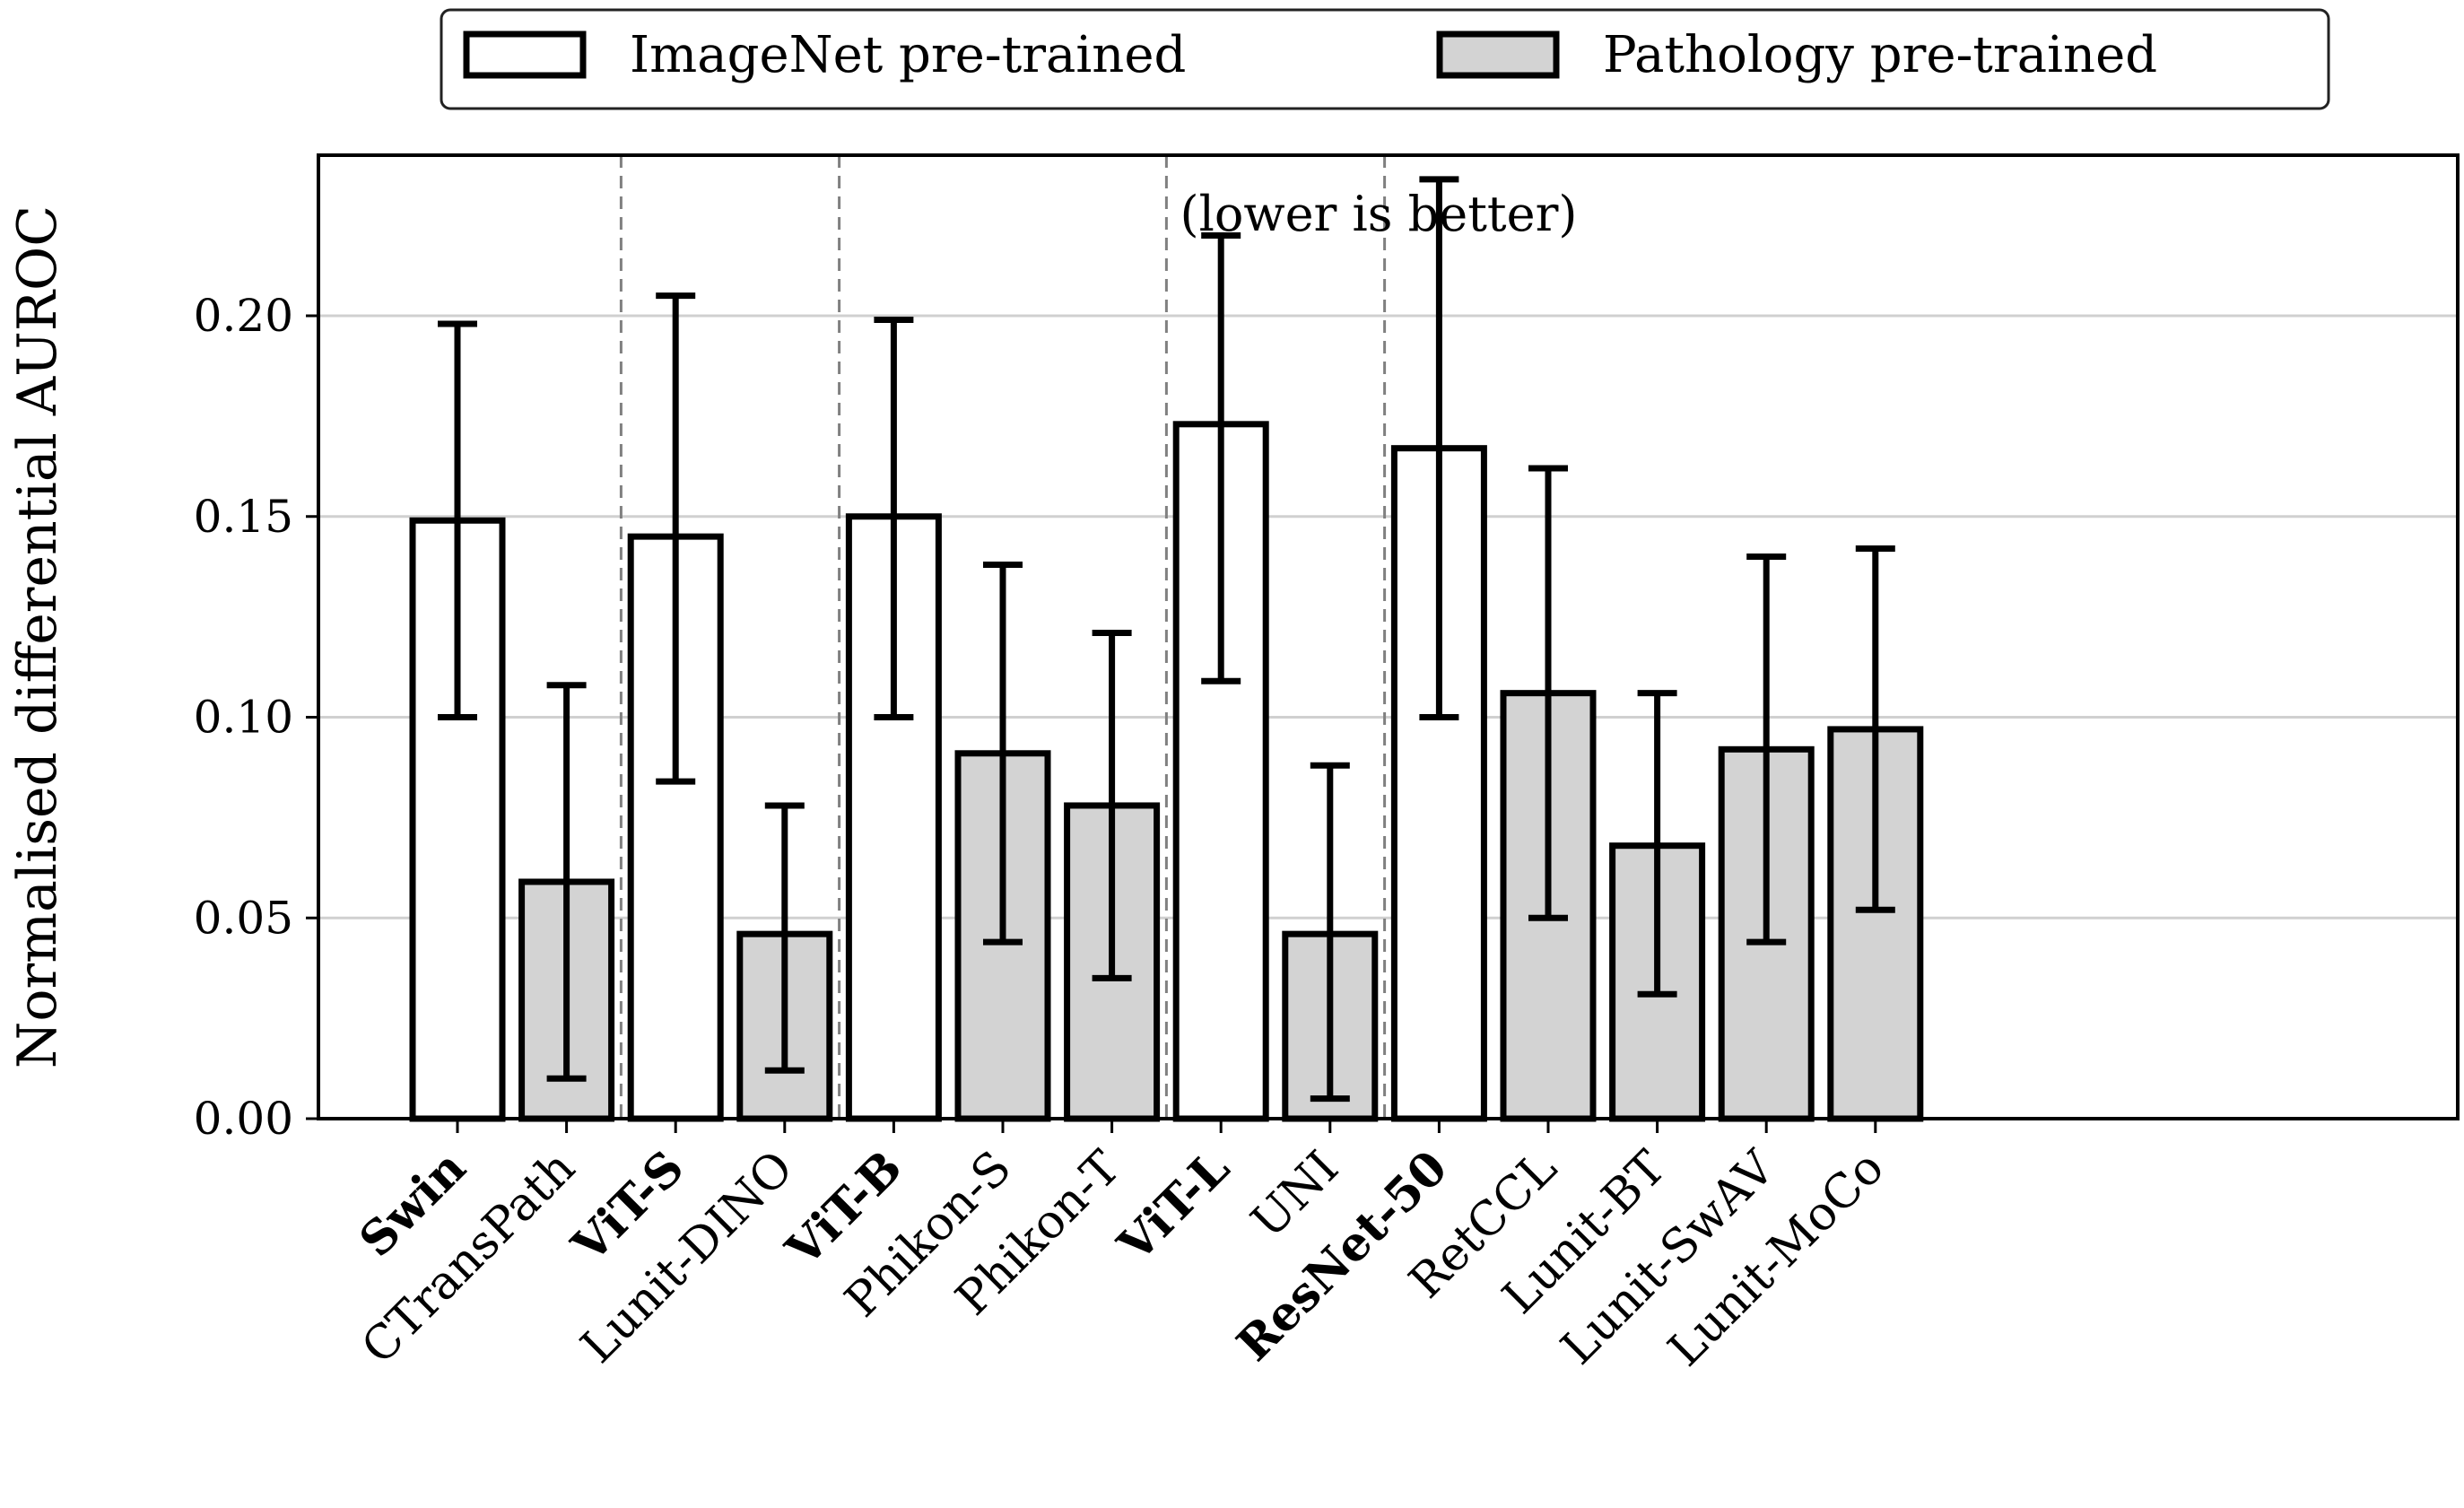 This screenshot has width=2464, height=1508. I want to click on bar-vit-b, so click(893, 817).